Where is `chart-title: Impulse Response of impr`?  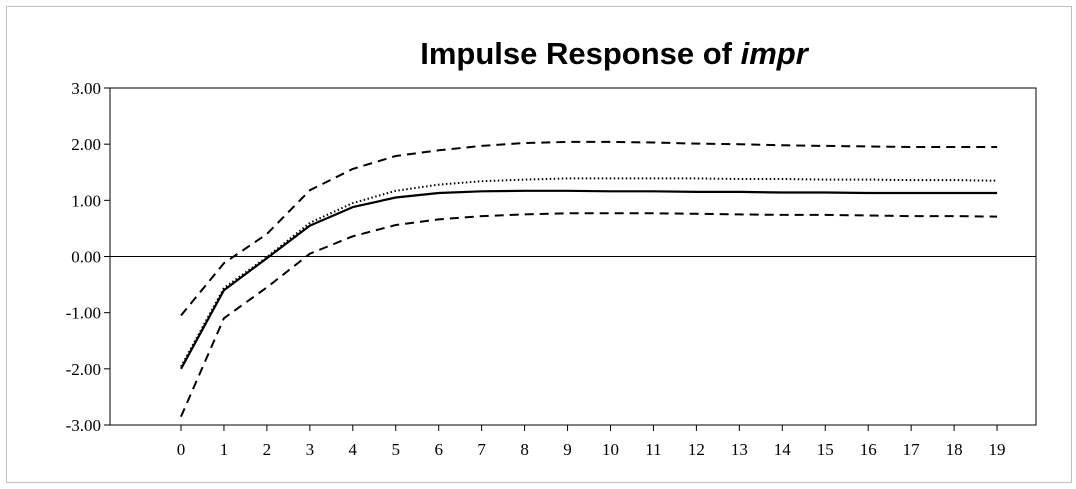
chart-title: Impulse Response of impr is located at coordinates (615, 53).